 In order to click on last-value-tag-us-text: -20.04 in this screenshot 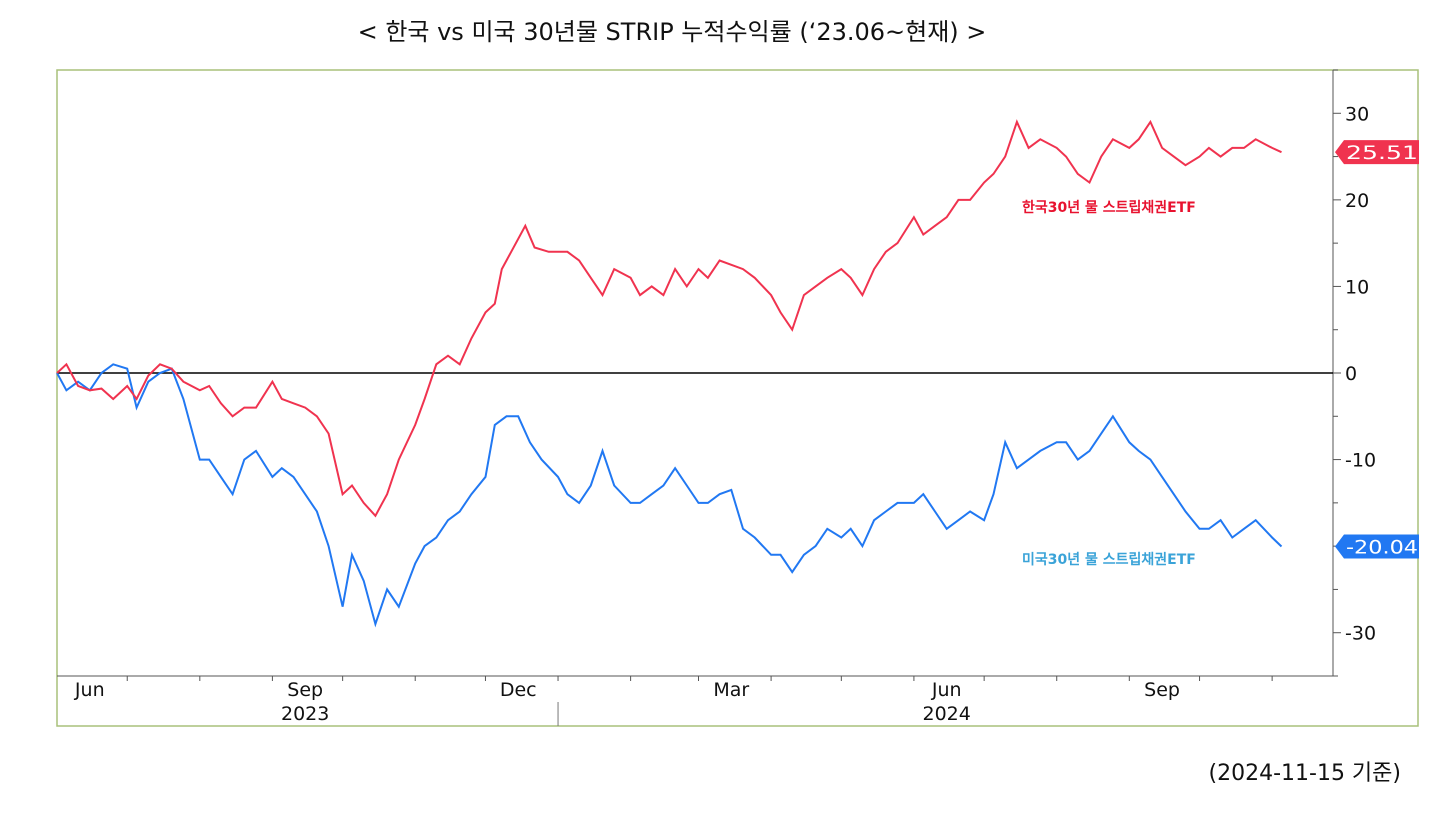, I will do `click(1382, 547)`.